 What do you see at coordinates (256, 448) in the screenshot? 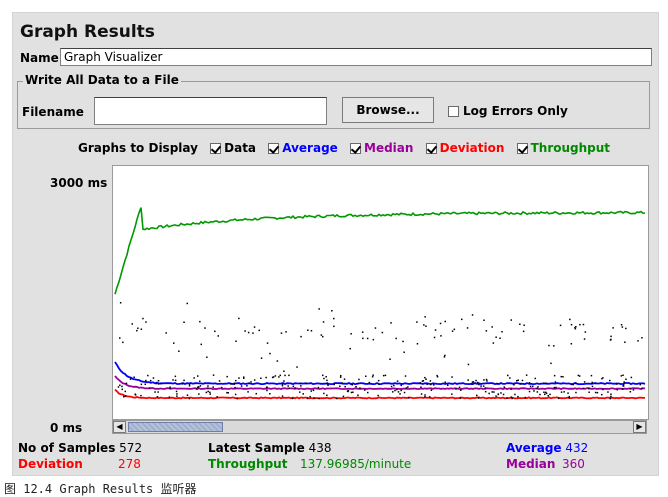
I see `stat-latest-sample-label: Latest Sample` at bounding box center [256, 448].